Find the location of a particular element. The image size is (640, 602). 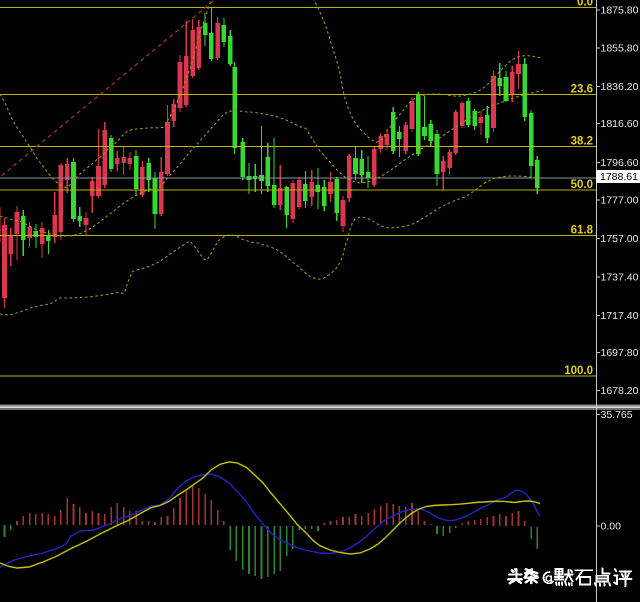

svg-text: 50.0 is located at coordinates (582, 185).